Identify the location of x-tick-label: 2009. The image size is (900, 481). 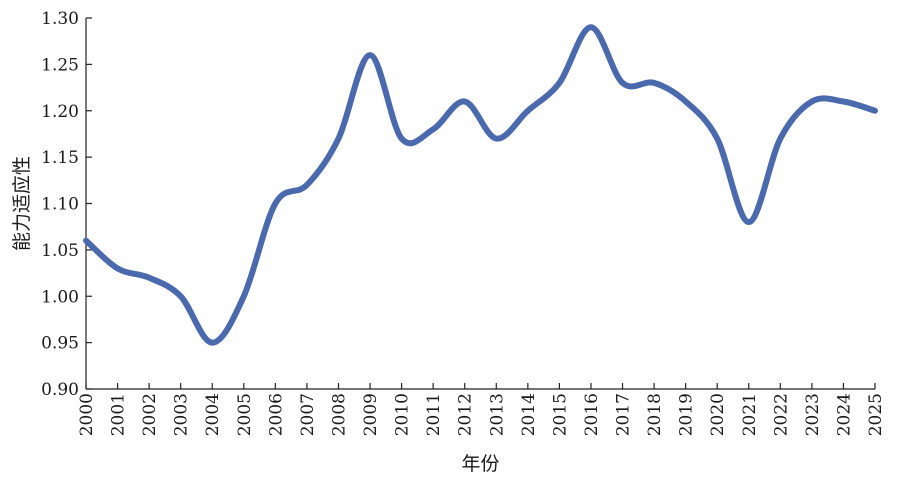
(371, 414).